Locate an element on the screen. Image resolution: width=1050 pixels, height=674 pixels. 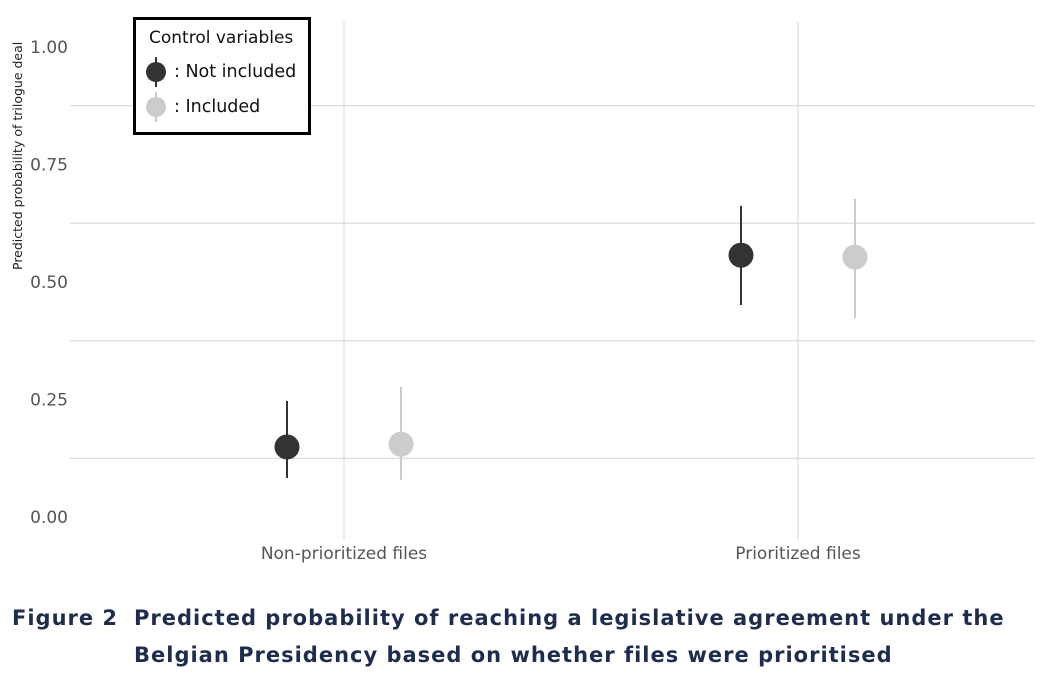
legend-item-included: : Included is located at coordinates (203, 107).